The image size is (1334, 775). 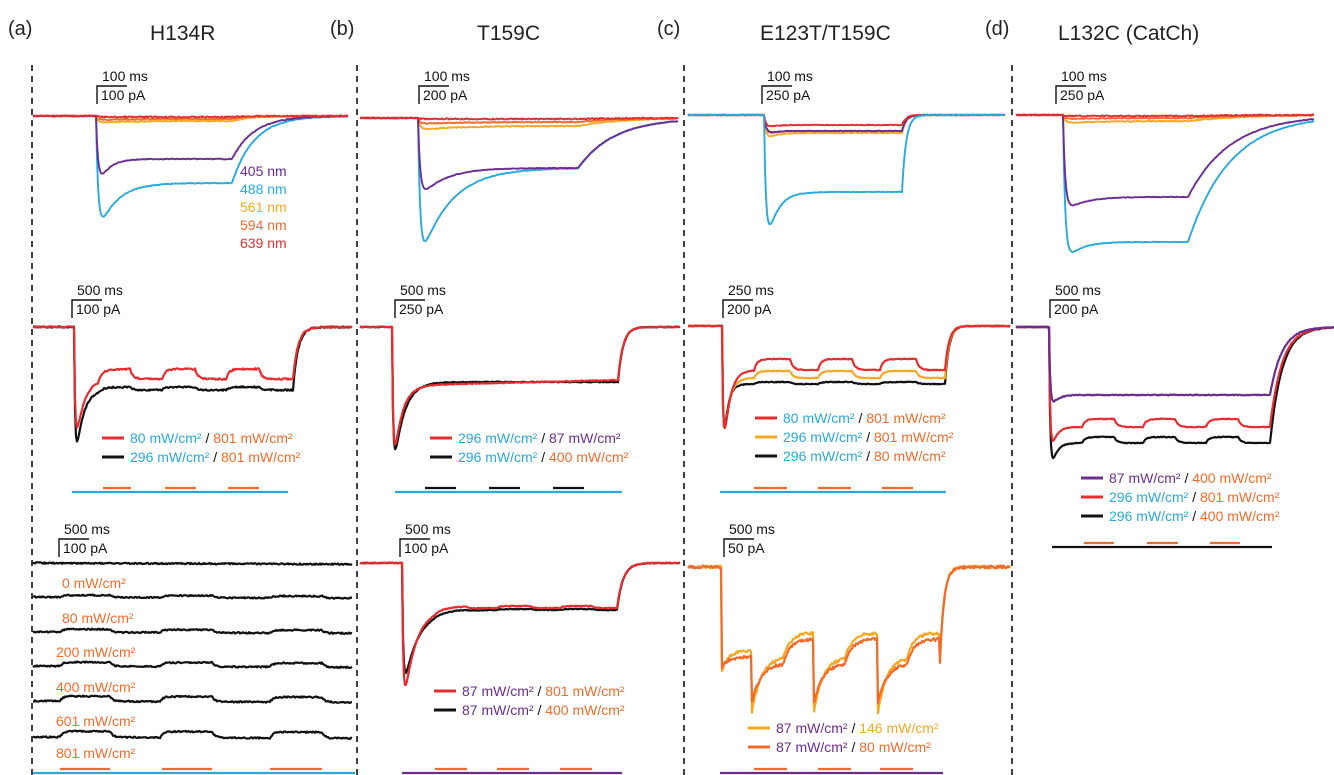 What do you see at coordinates (895, 747) in the screenshot?
I see `legend-b-c3-1: 80 mW/cm²` at bounding box center [895, 747].